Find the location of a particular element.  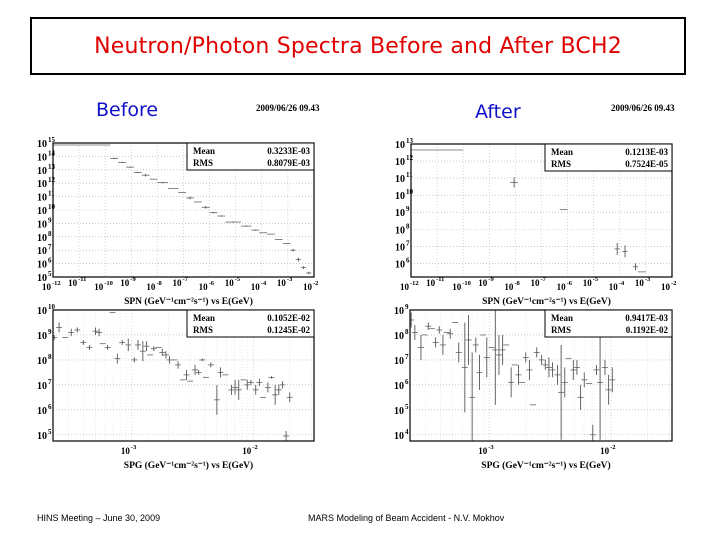

svg-text: -4 is located at coordinates (622, 283).